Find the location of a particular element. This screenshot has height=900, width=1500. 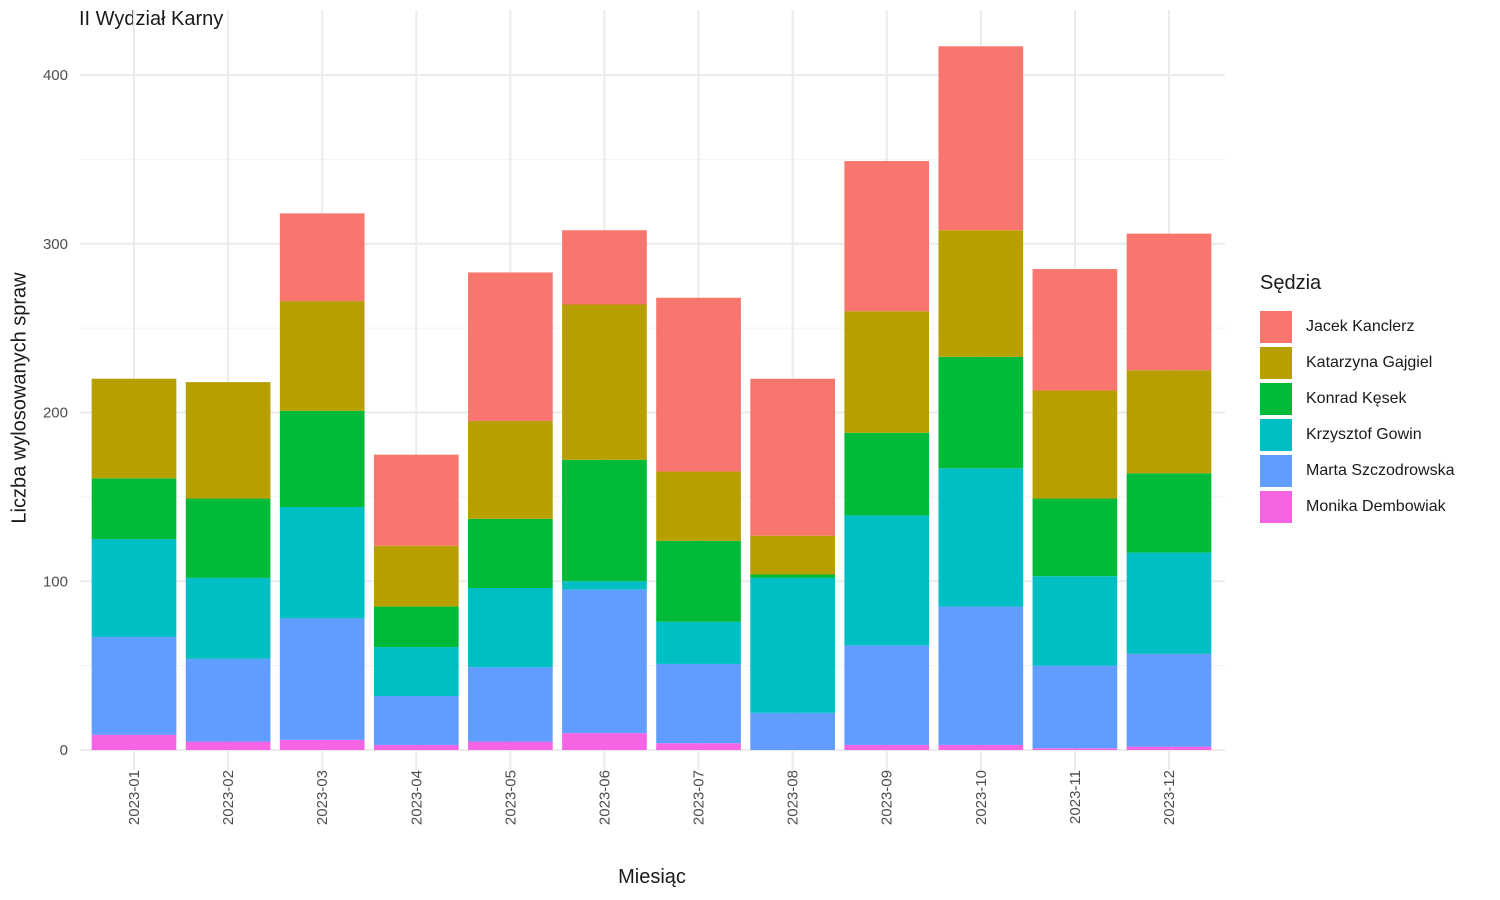

x-tick-label: 2023-10 is located at coordinates (981, 797).